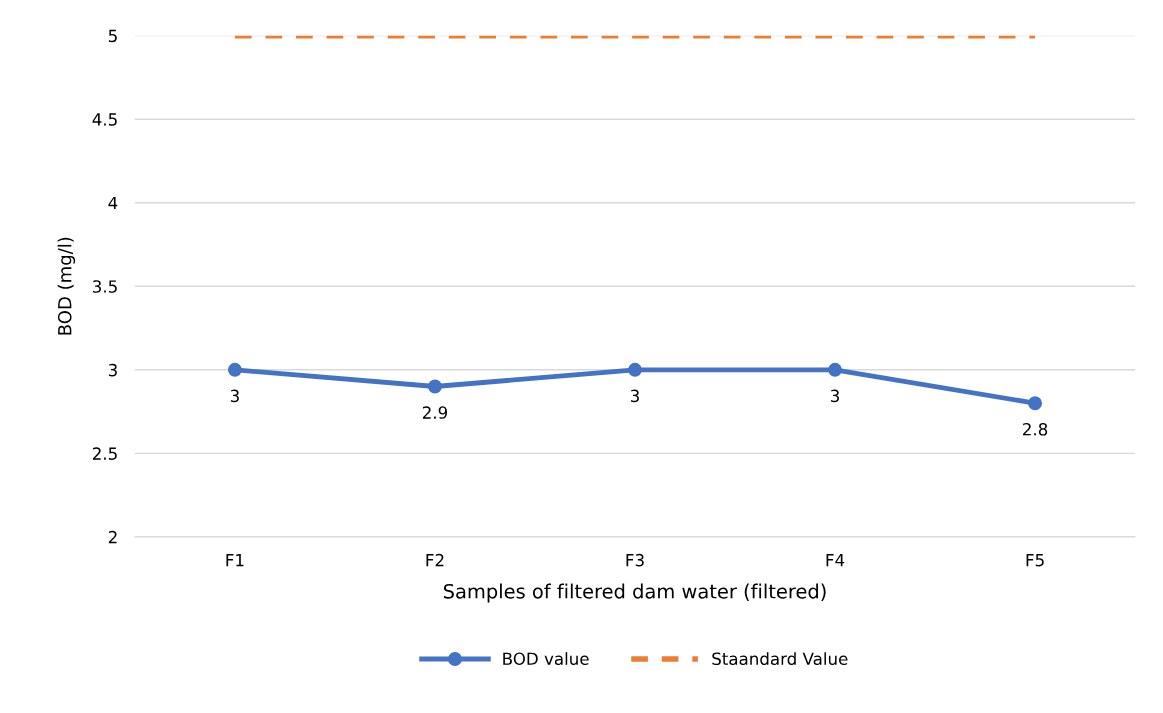 The height and width of the screenshot is (713, 1163). What do you see at coordinates (104, 119) in the screenshot?
I see `y-tick-label: 4.5` at bounding box center [104, 119].